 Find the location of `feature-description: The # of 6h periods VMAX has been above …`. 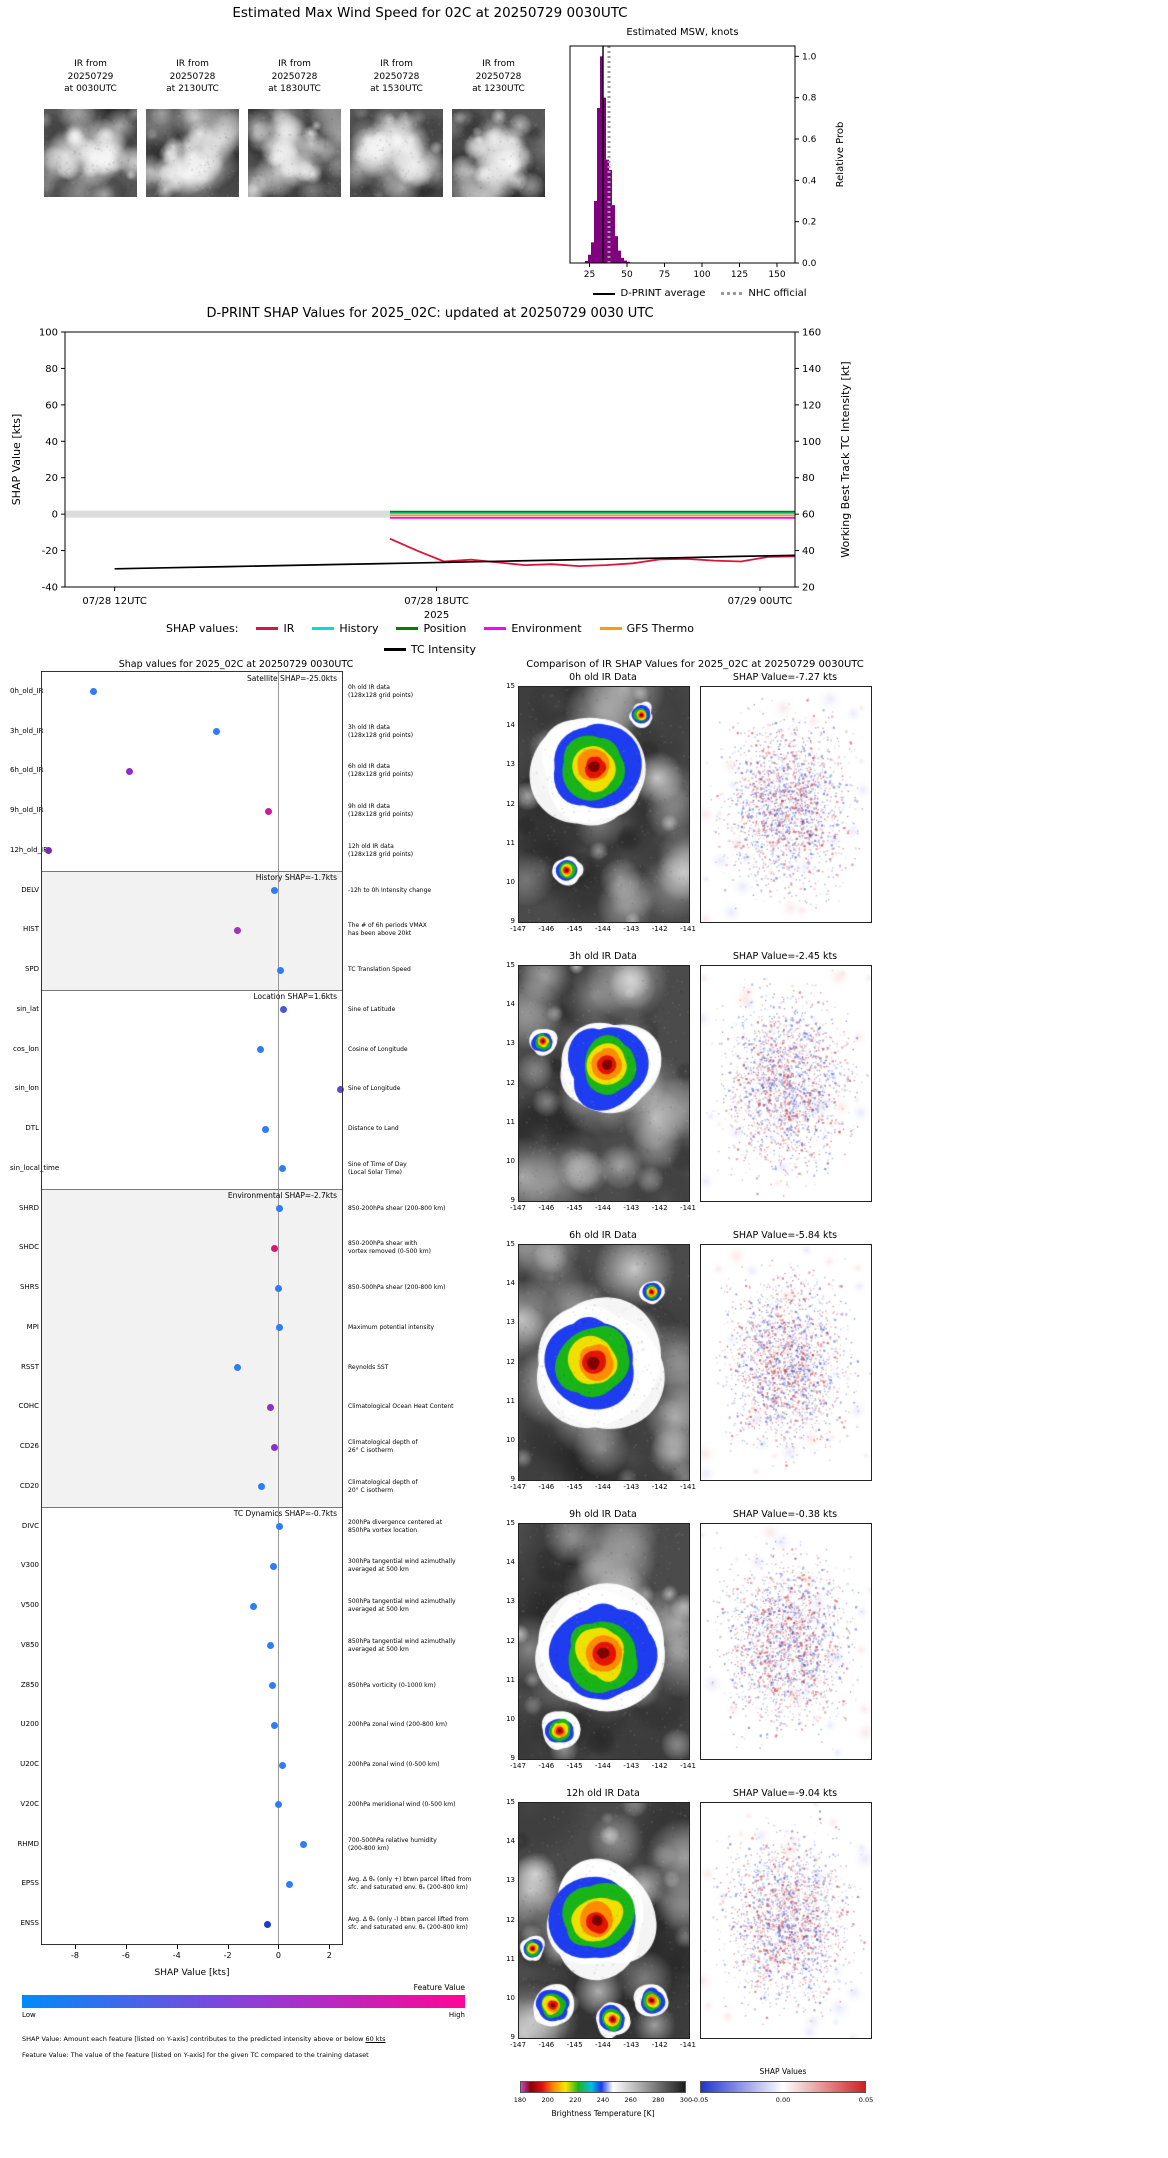

feature-description: The # of 6h periods VMAX has been above … is located at coordinates (387, 930).